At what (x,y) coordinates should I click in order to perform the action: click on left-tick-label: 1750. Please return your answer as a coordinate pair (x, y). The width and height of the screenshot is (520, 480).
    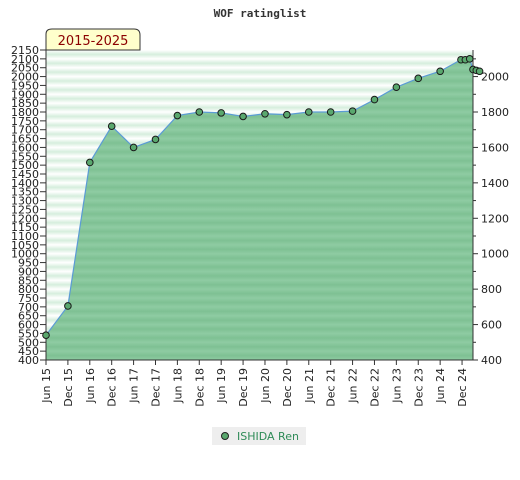
    Looking at the image, I should click on (25, 121).